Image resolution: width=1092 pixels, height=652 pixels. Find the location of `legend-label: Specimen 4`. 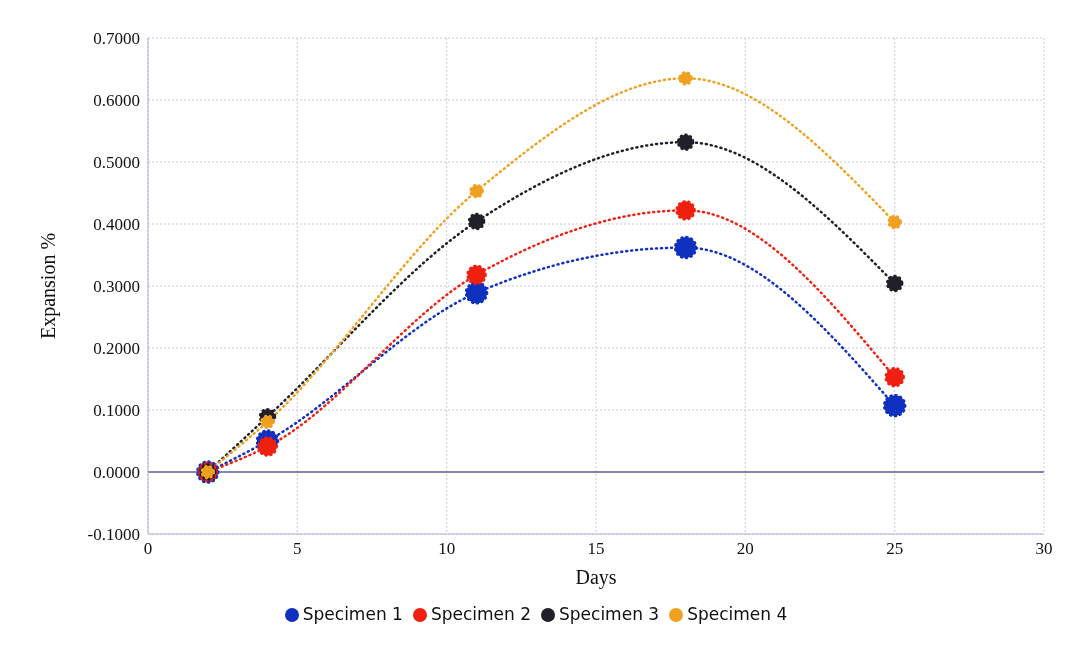

legend-label: Specimen 4 is located at coordinates (737, 614).